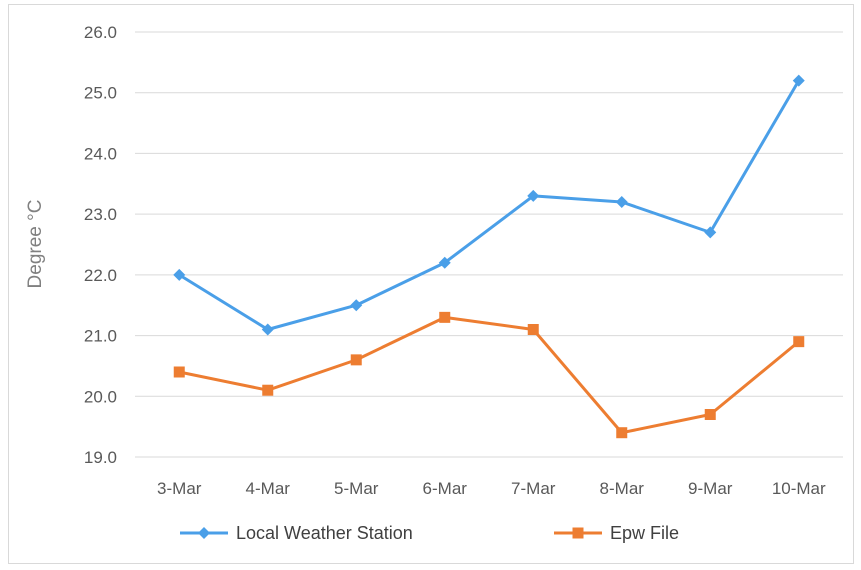  I want to click on x-tick-label: 6-Mar, so click(445, 488).